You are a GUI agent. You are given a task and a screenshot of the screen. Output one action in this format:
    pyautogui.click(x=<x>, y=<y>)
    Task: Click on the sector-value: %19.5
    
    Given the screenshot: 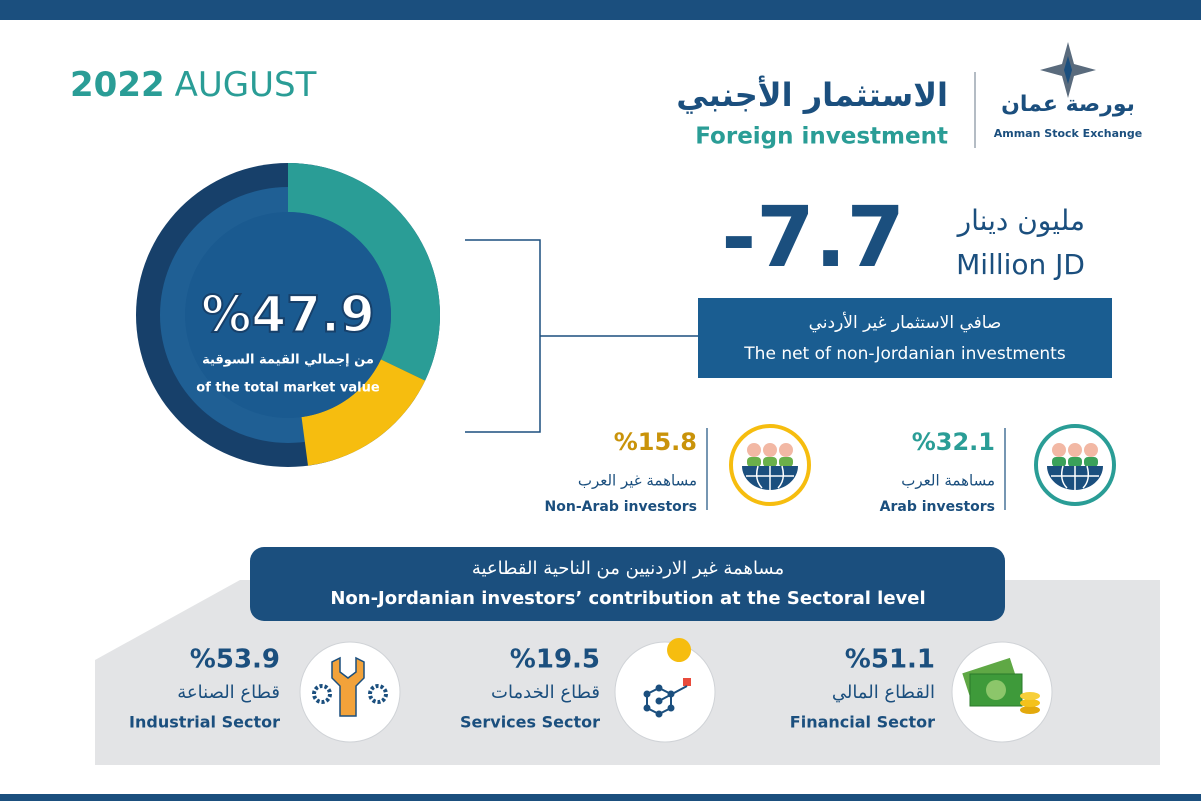 What is the action you would take?
    pyautogui.click(x=555, y=660)
    